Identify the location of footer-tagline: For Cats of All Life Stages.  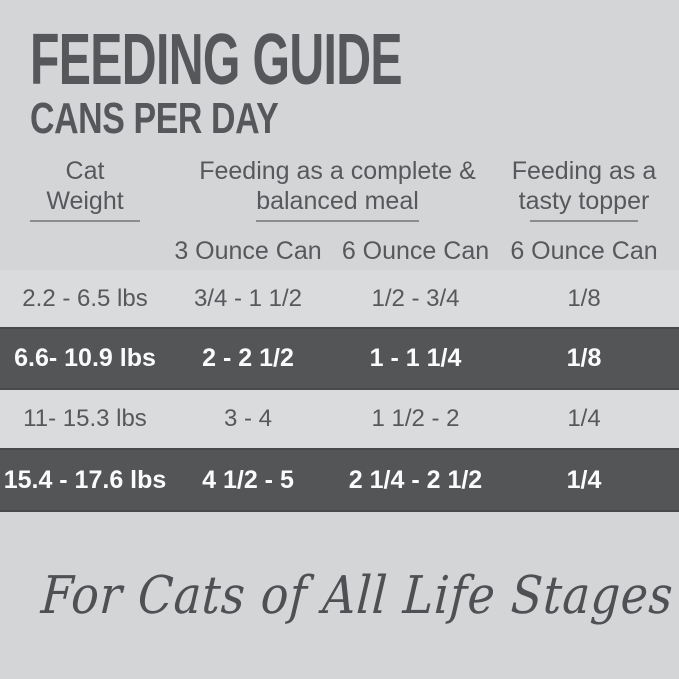
(339, 596).